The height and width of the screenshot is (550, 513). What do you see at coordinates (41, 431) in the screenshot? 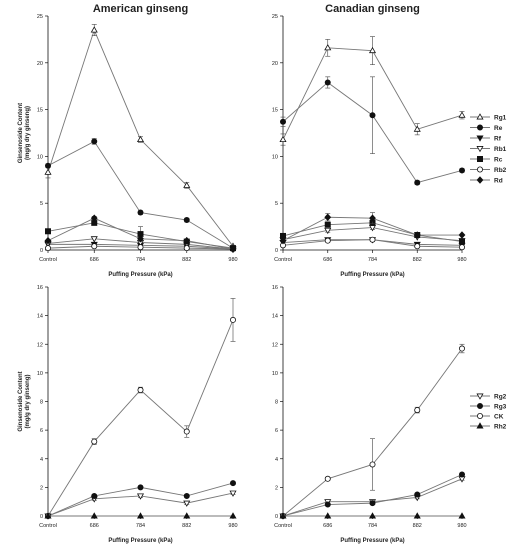
I see `y-tick-label: 6` at bounding box center [41, 431].